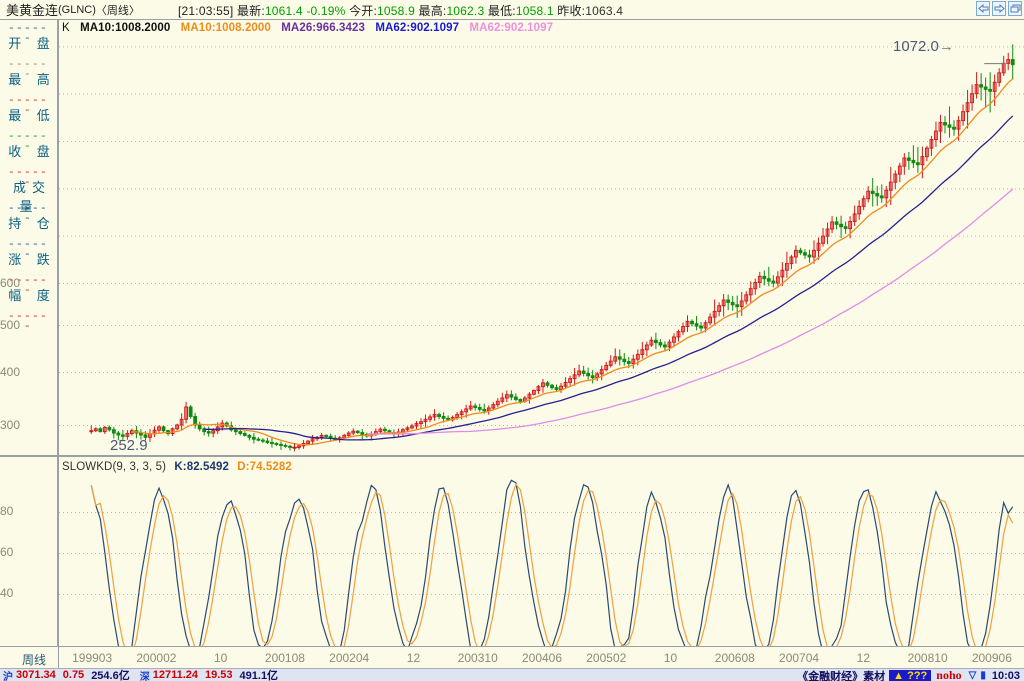 The image size is (1024, 681). I want to click on low-annotation: 252.9, so click(129, 445).